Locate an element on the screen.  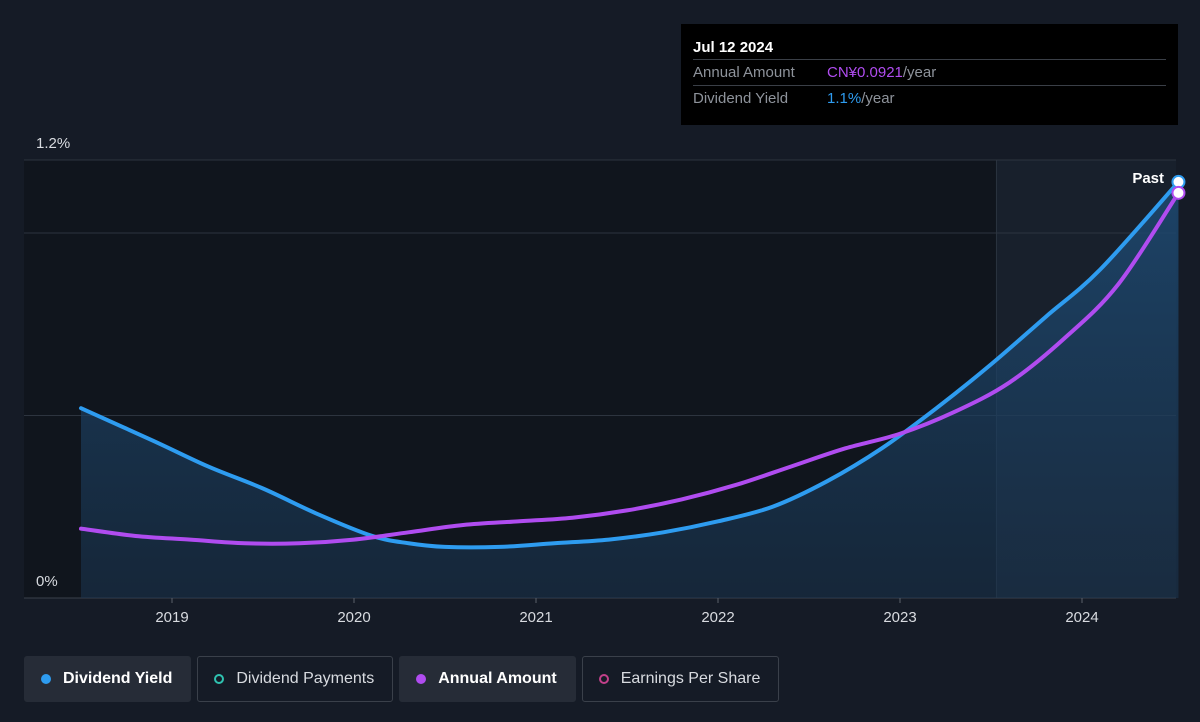
y-tick-label: 0% is located at coordinates (47, 581).